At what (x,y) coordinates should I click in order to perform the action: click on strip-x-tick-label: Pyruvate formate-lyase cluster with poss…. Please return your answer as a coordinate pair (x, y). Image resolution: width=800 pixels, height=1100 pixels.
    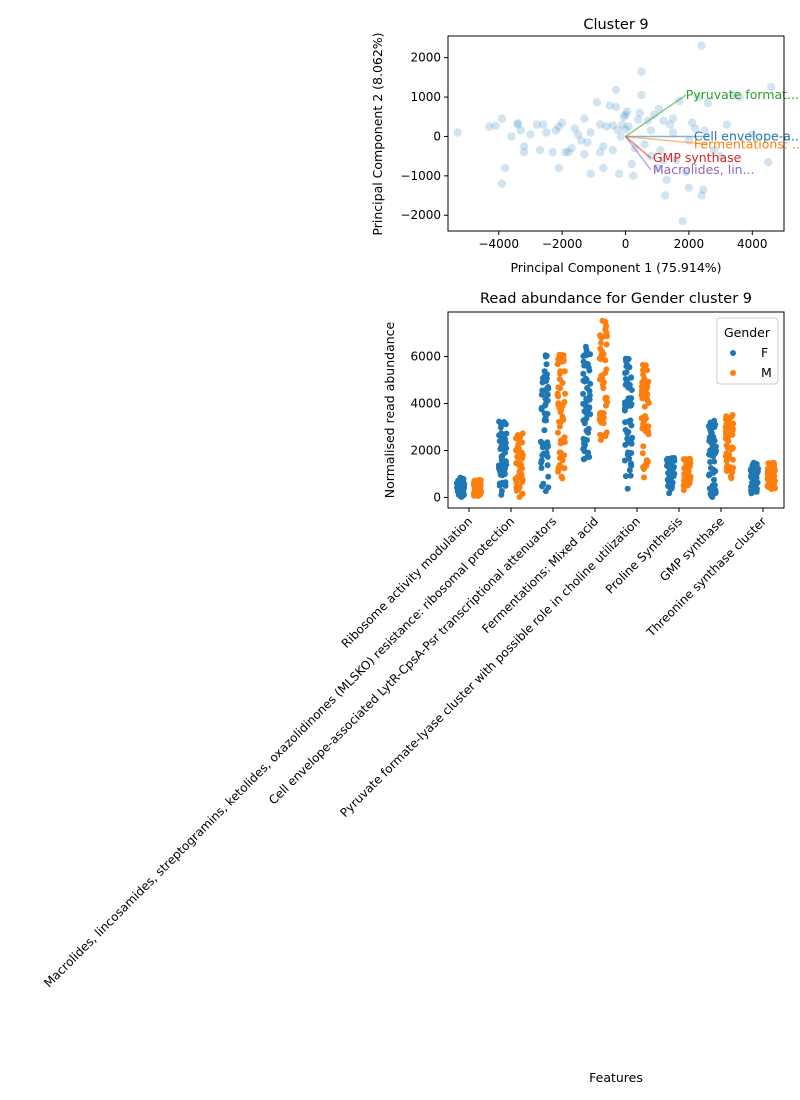
    Looking at the image, I should click on (490, 667).